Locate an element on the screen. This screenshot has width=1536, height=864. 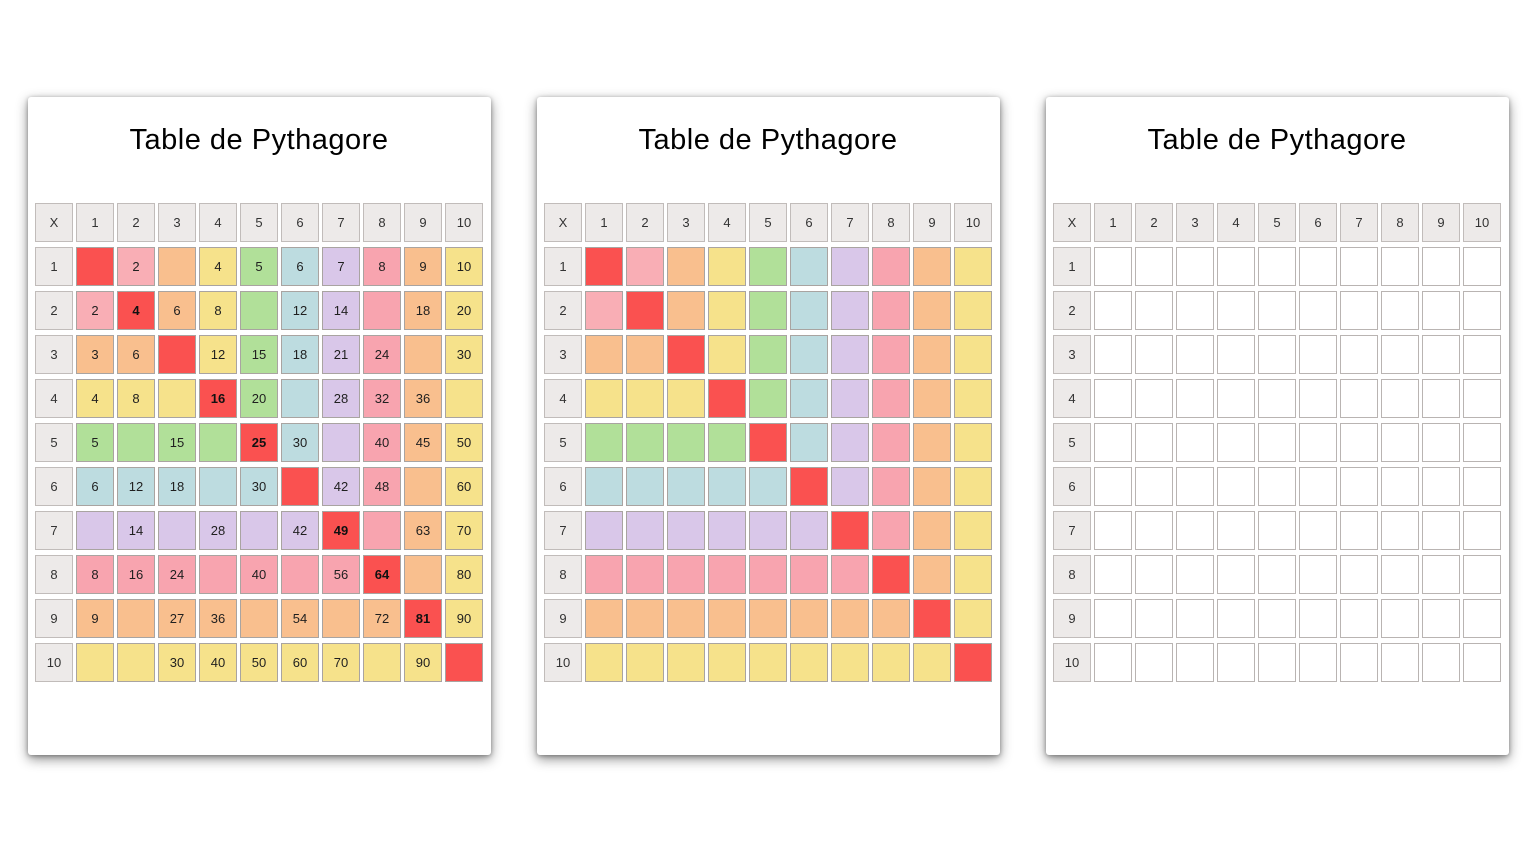
grid-cell: 72 is located at coordinates (382, 618).